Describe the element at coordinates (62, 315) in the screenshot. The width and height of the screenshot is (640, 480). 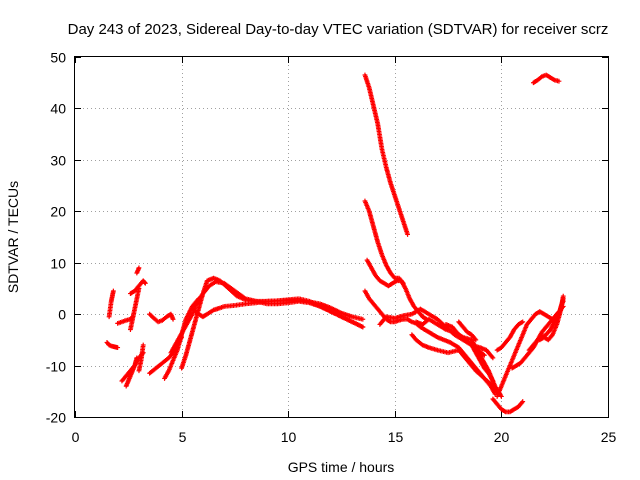
I see `y-tick-label: 0` at that location.